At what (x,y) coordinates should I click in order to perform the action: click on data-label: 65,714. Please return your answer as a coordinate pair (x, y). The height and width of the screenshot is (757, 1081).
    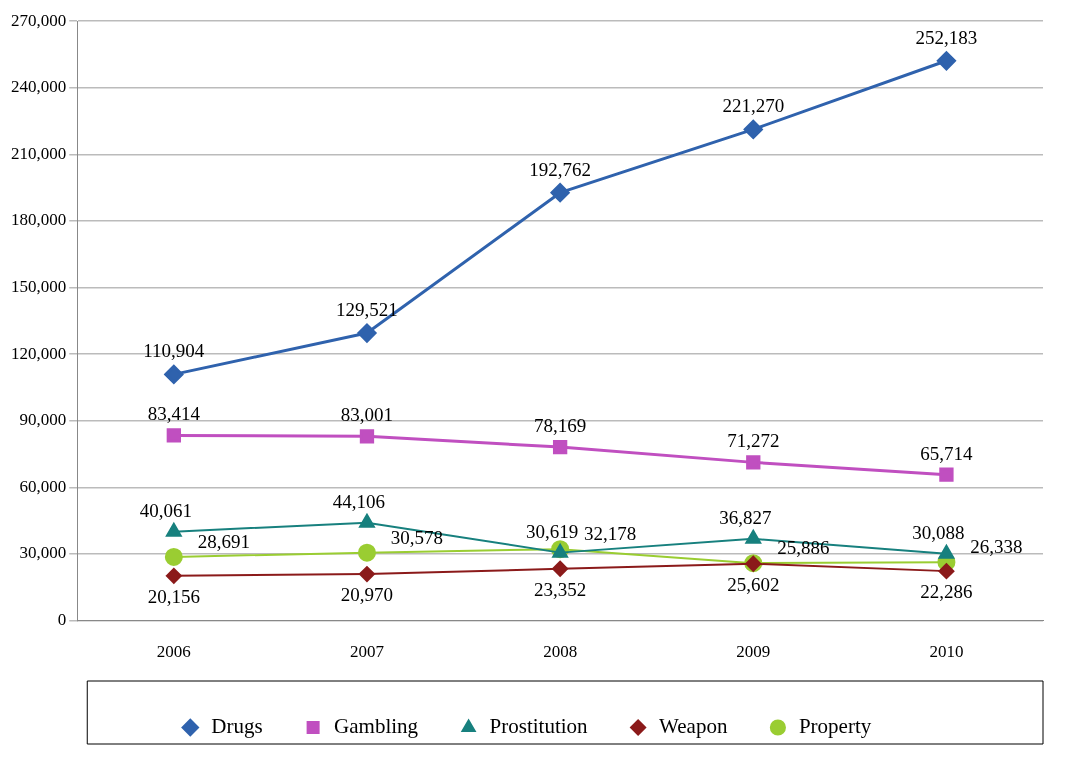
    Looking at the image, I should click on (947, 453).